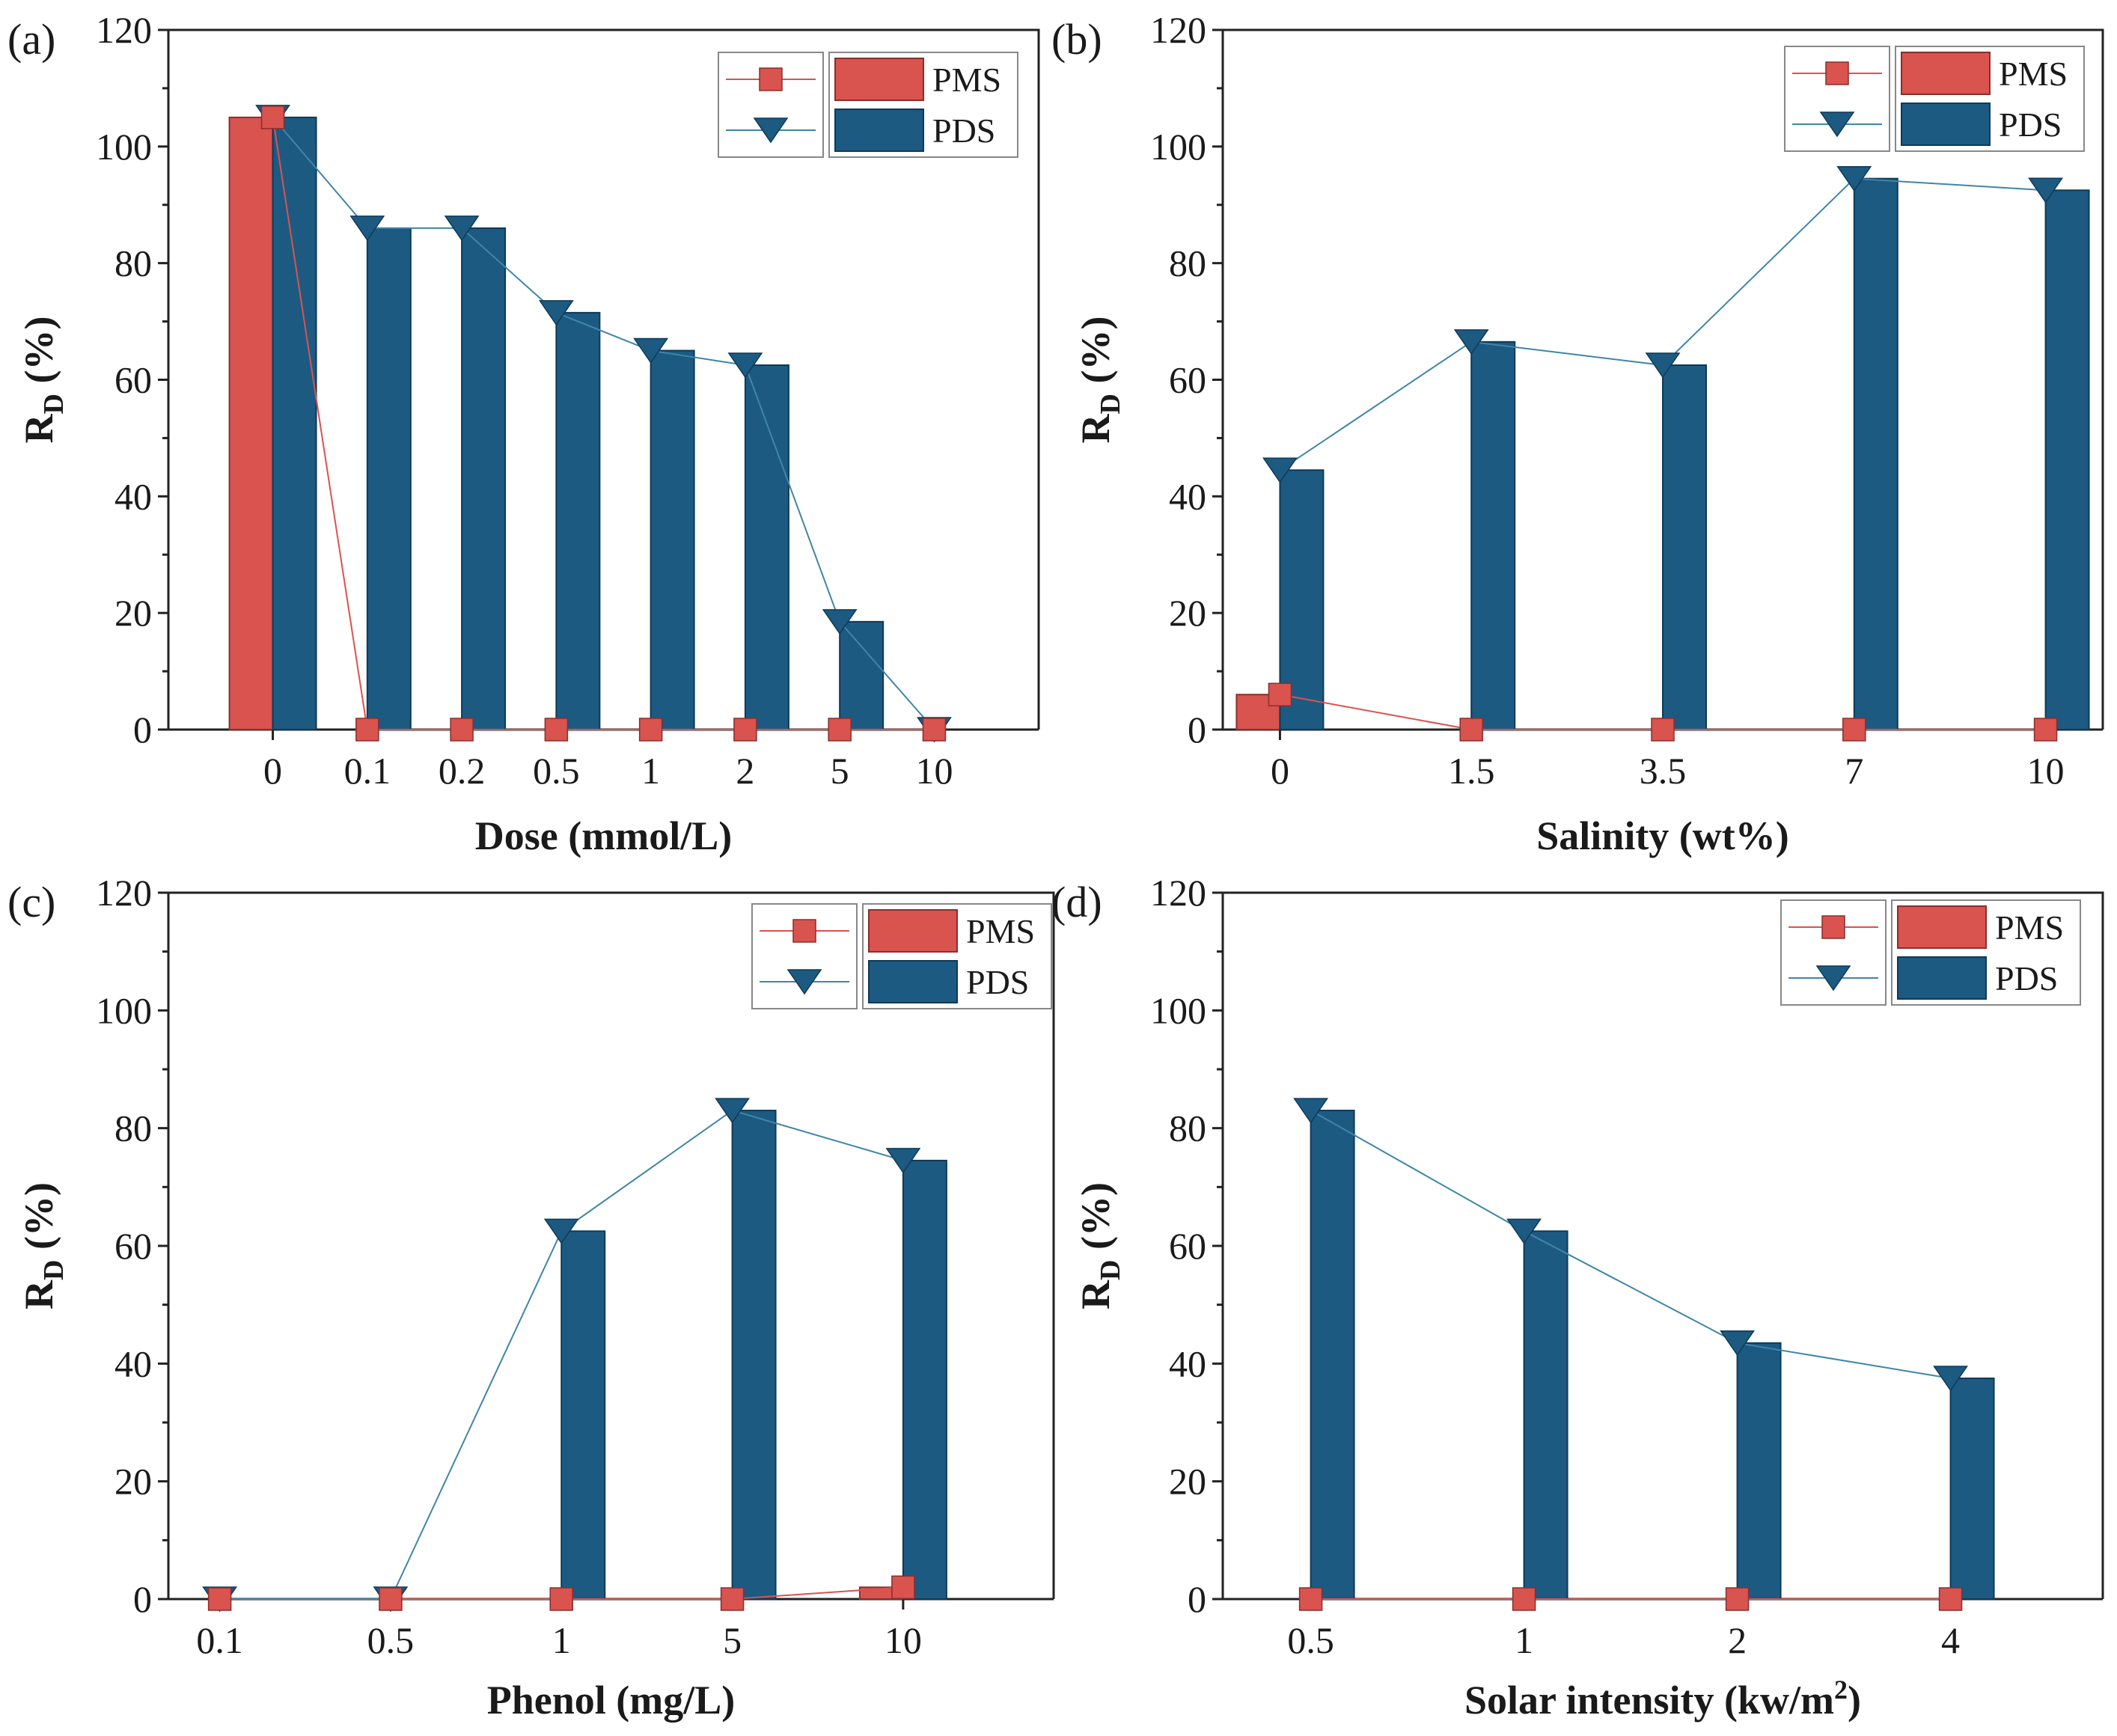  I want to click on x-axis-title-text: Dose (mmol/L), so click(604, 836).